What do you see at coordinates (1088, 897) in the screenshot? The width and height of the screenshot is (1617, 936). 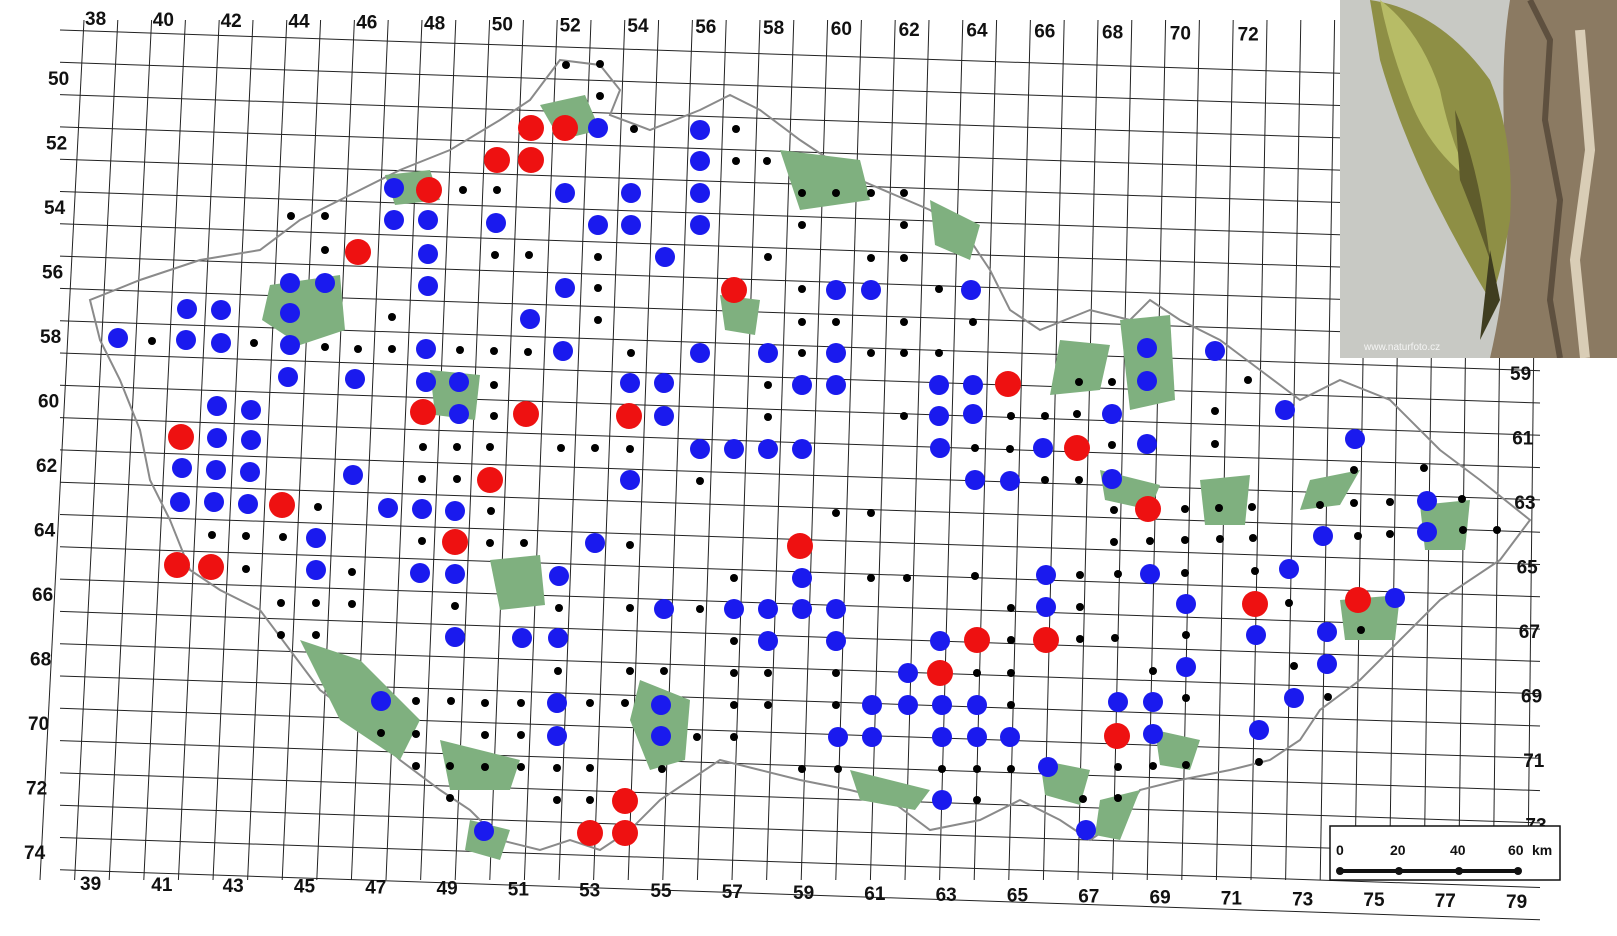 I see `bottom-label-67: 67` at bounding box center [1088, 897].